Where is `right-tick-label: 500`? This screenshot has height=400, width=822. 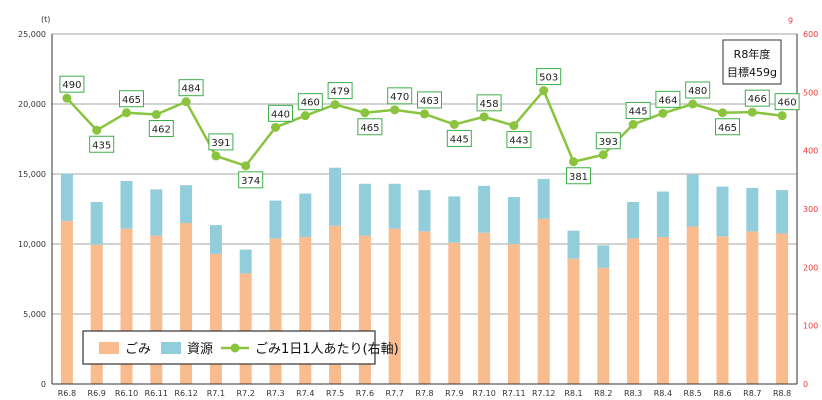 right-tick-label: 500 is located at coordinates (810, 92).